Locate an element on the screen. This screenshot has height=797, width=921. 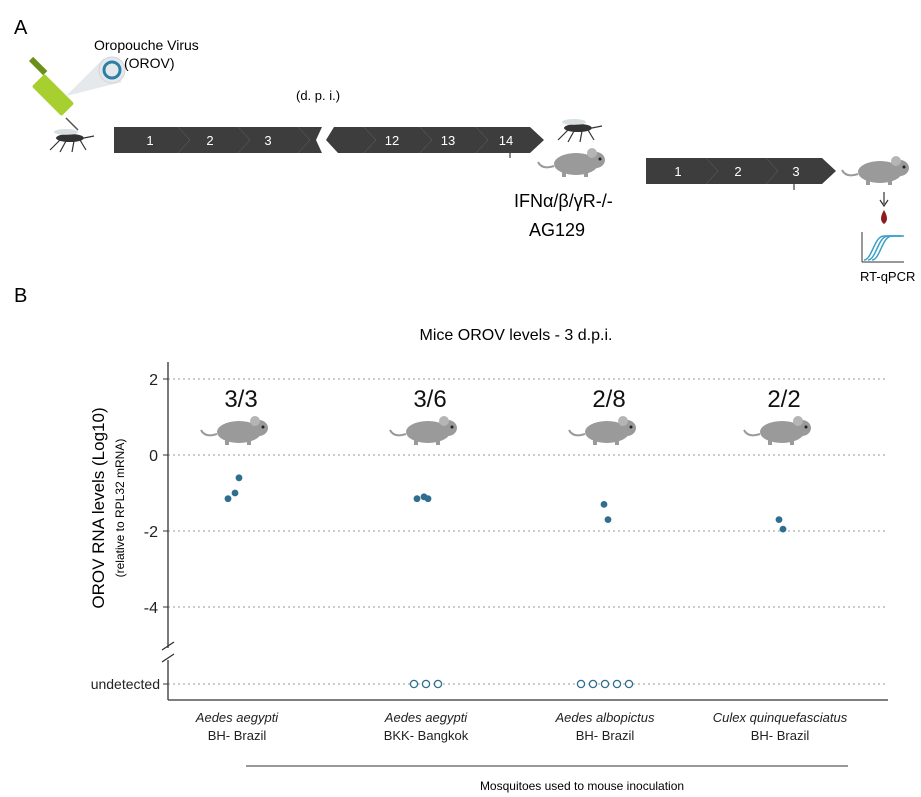
timeline1-day-12: 12 is located at coordinates (392, 140).